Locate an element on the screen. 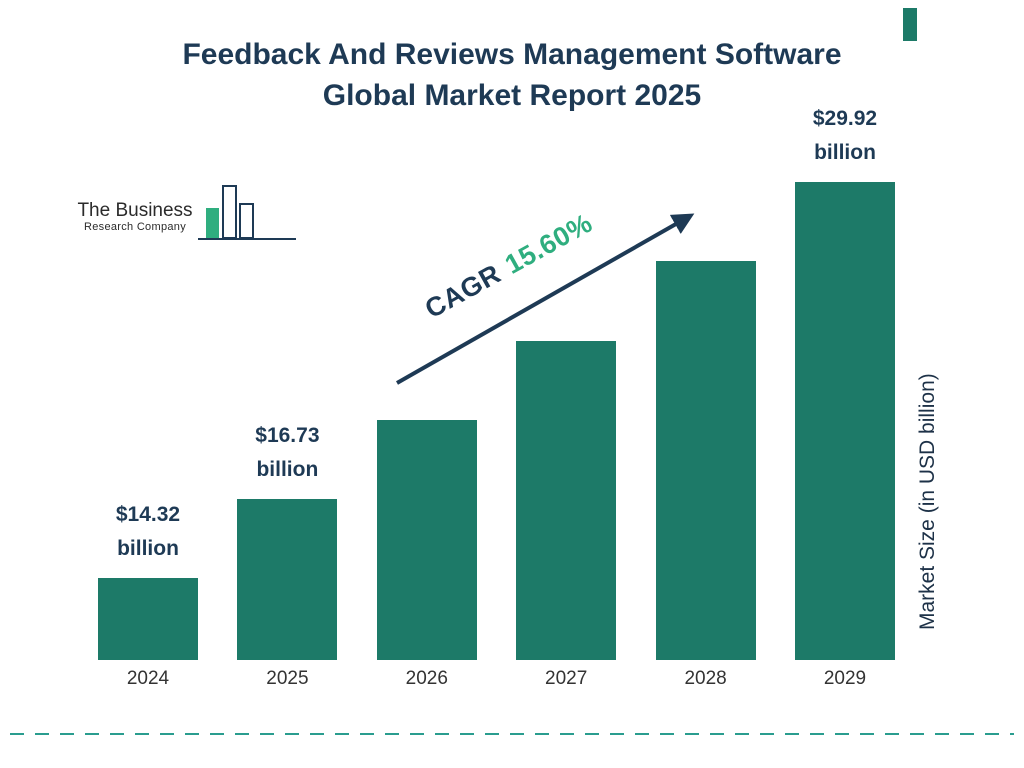 Image resolution: width=1024 pixels, height=768 pixels. bottom-dashed-line is located at coordinates (512, 734).